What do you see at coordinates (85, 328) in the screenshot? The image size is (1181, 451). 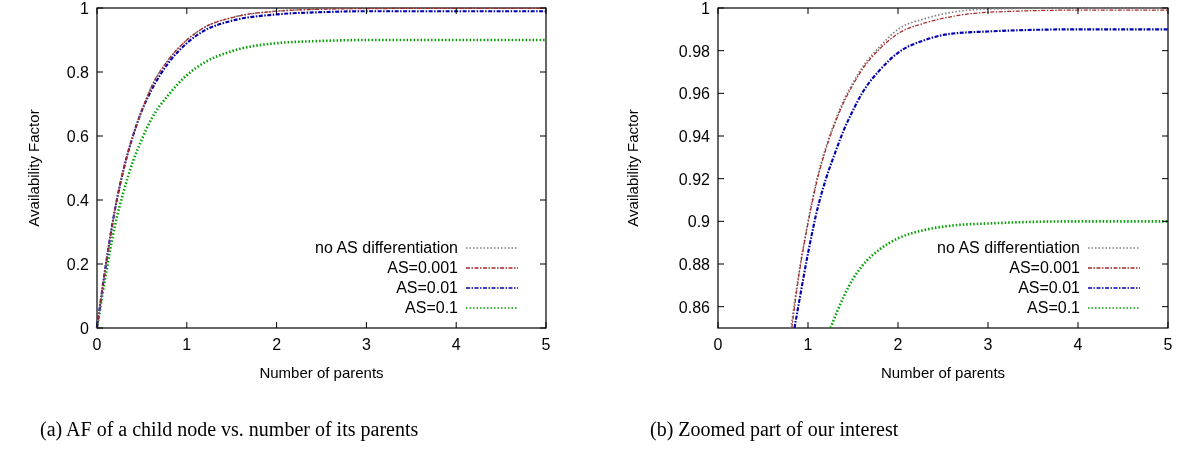 I see `y-tick-label: 0` at bounding box center [85, 328].